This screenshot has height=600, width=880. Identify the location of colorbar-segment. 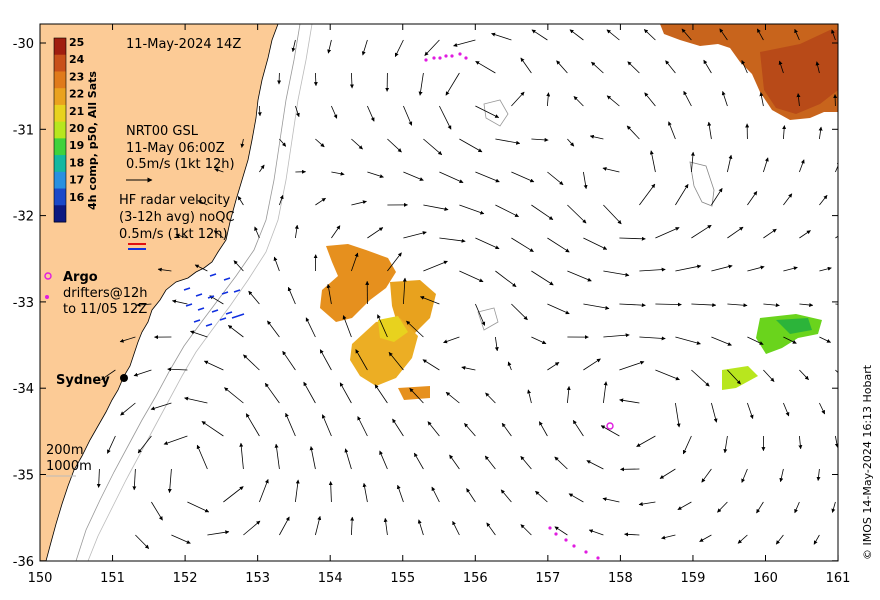
(60, 113).